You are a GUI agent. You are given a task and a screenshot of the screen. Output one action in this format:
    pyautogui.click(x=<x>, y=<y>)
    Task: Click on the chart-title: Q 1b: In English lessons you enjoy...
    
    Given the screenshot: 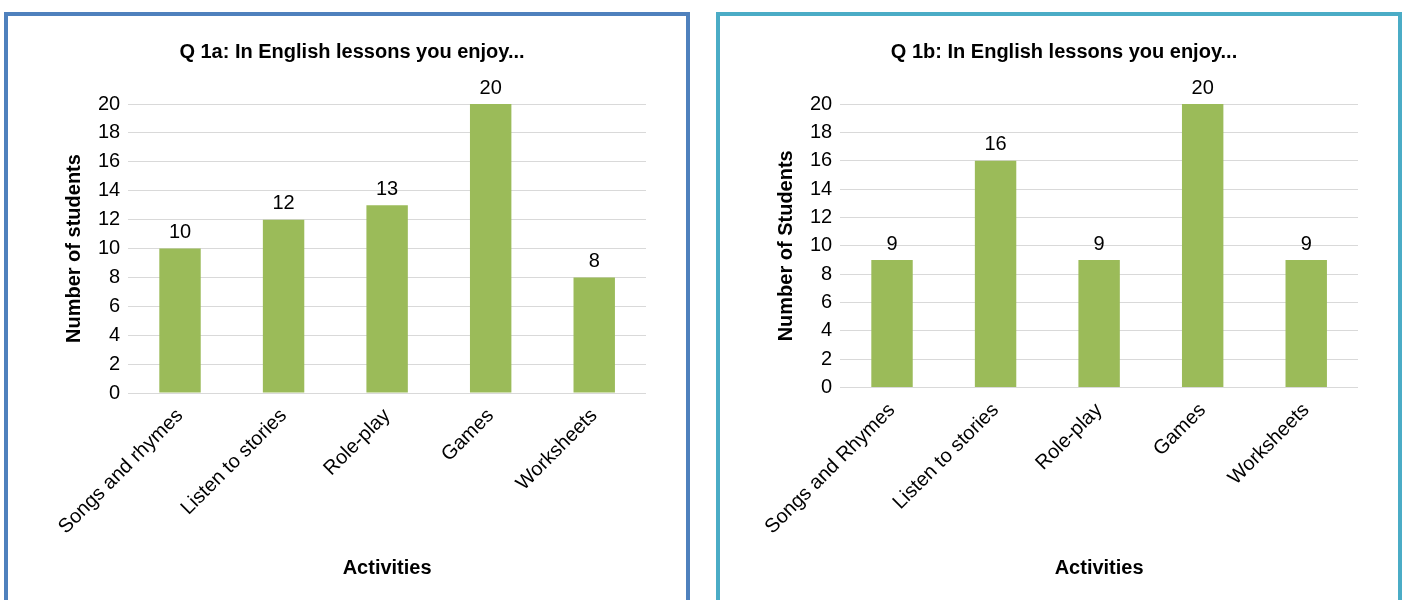 What is the action you would take?
    pyautogui.click(x=1064, y=50)
    